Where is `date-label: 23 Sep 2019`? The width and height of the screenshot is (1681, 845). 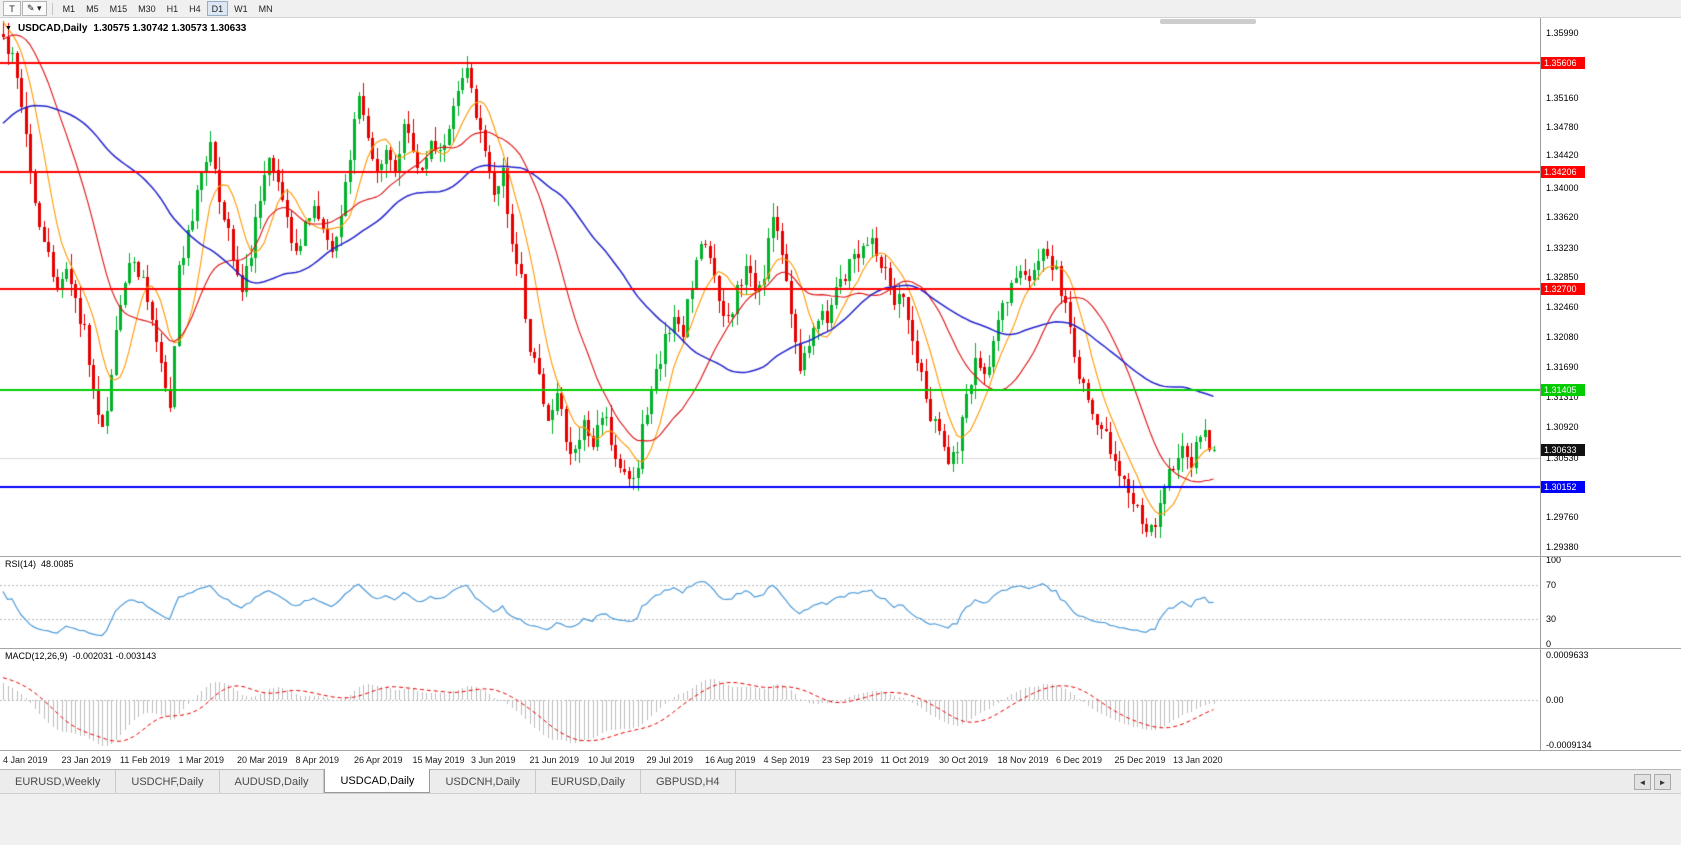
date-label: 23 Sep 2019 is located at coordinates (848, 760).